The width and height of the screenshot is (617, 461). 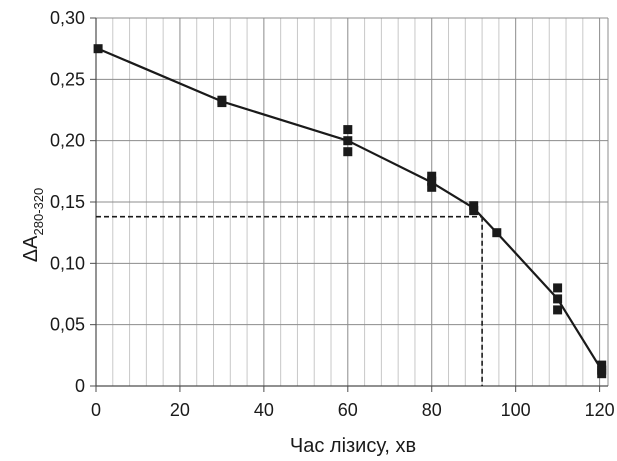 I want to click on y-tick-label: 0,10, so click(x=67, y=263).